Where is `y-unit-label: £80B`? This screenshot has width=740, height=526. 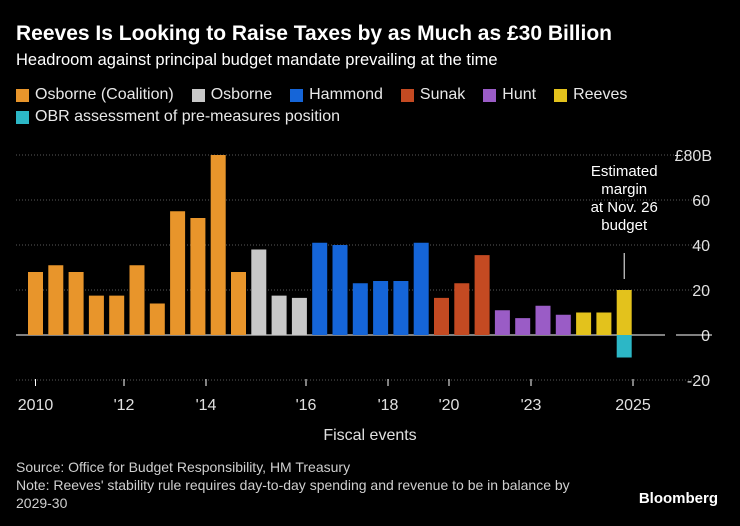
y-unit-label: £80B is located at coordinates (693, 156).